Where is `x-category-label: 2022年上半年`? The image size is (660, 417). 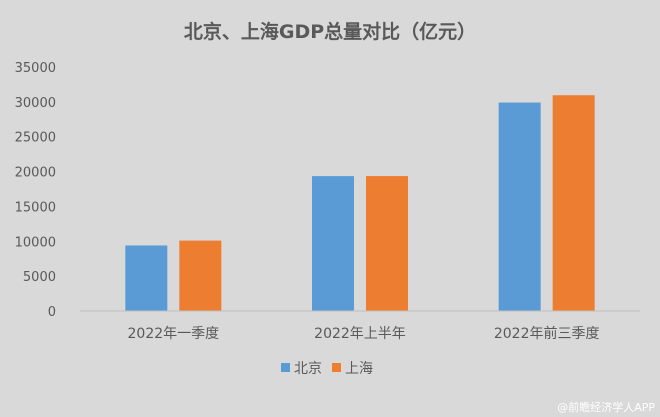 x-category-label: 2022年上半年 is located at coordinates (360, 334).